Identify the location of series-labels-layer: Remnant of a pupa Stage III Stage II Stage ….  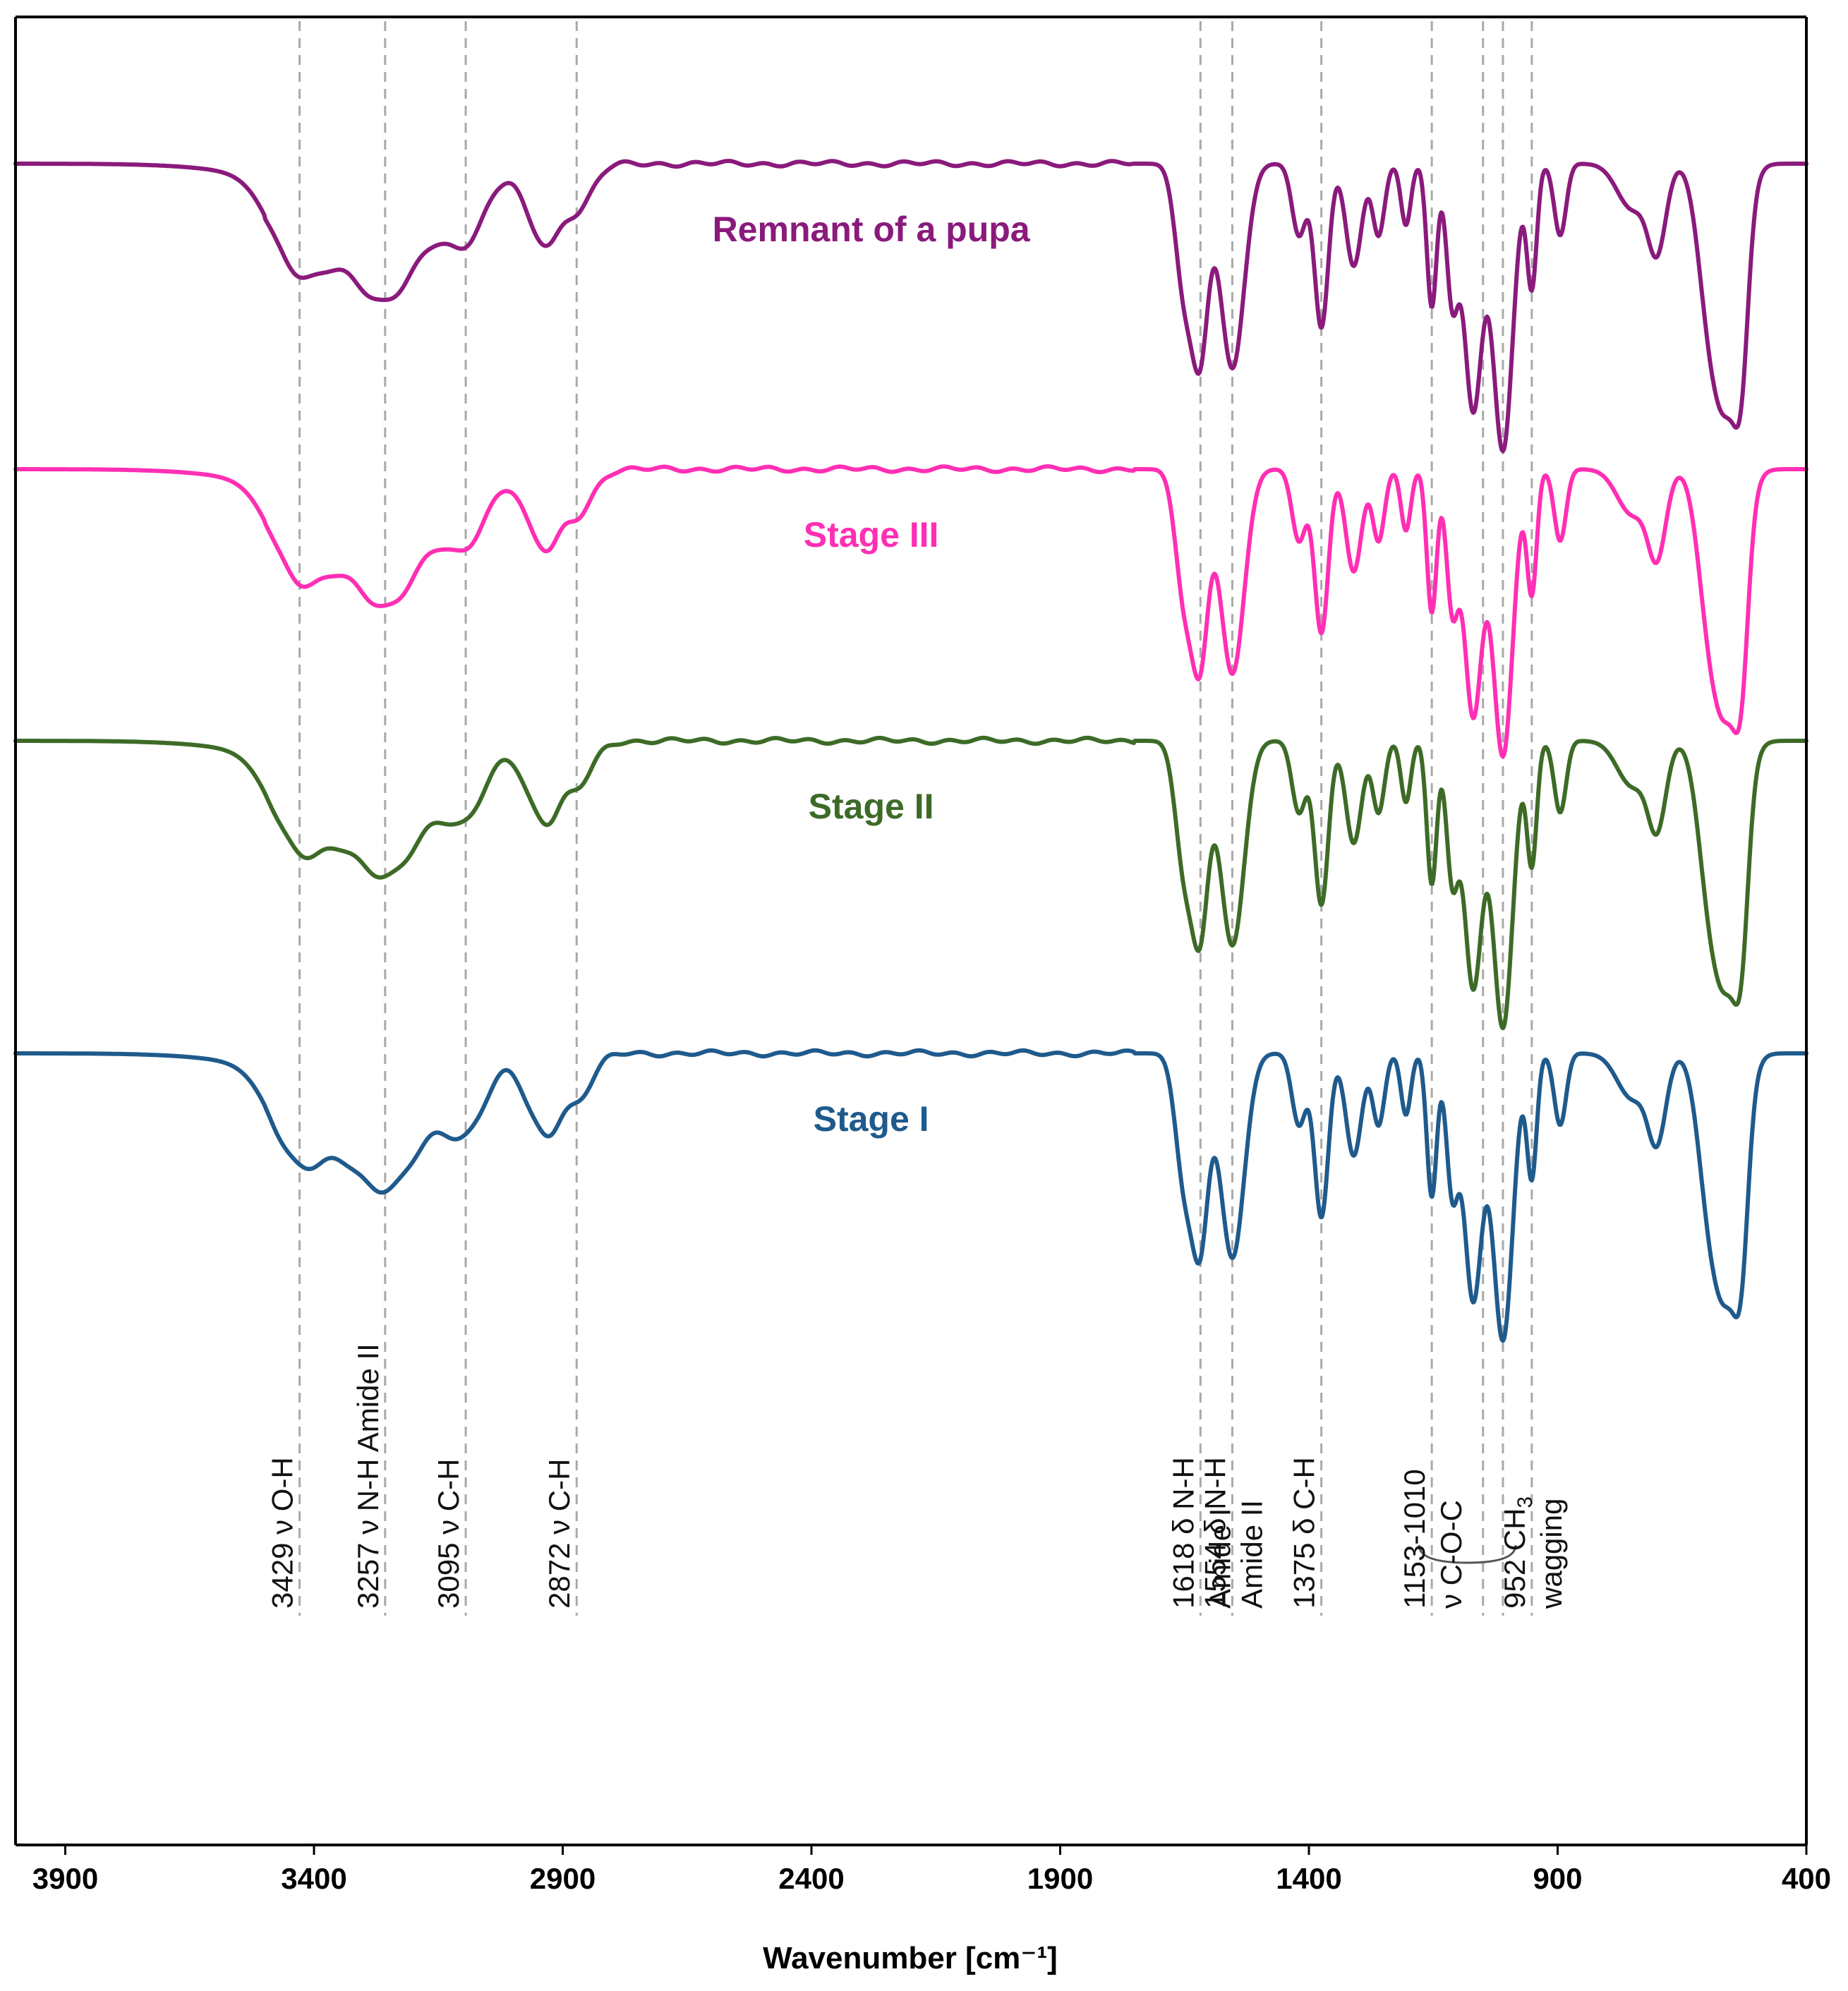
(872, 674).